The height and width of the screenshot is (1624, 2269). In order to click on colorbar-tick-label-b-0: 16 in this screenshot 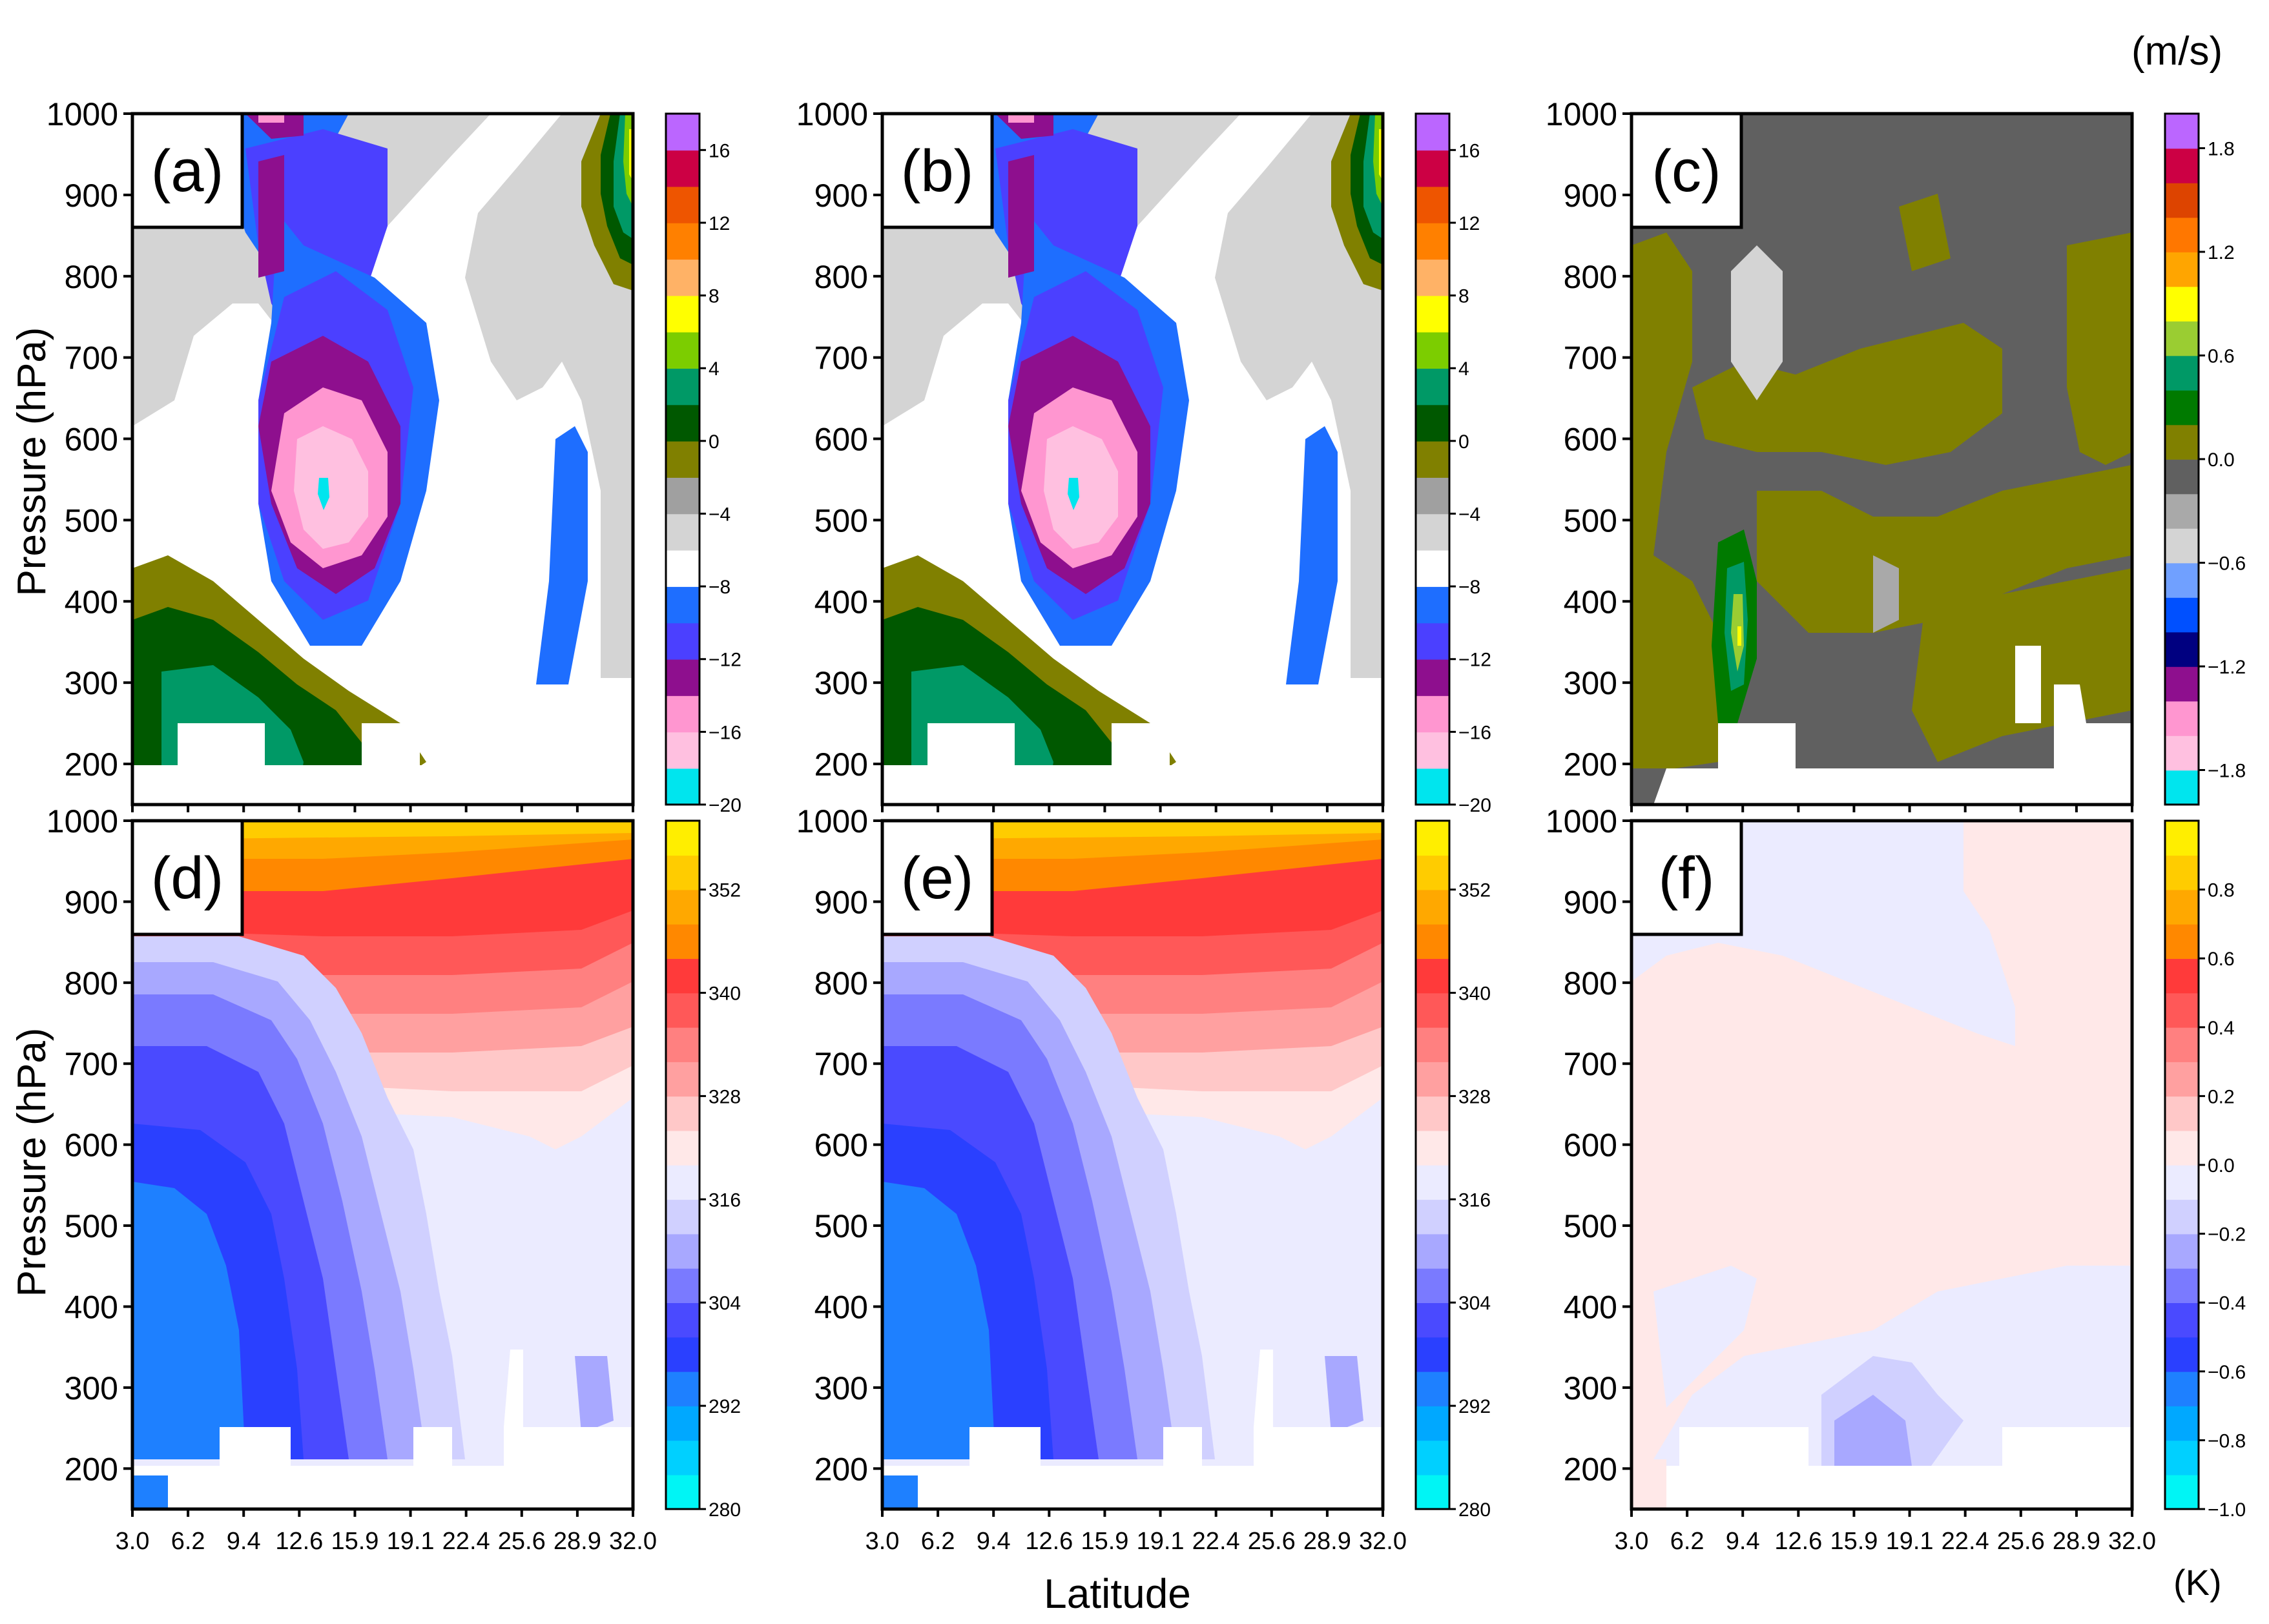, I will do `click(1469, 150)`.